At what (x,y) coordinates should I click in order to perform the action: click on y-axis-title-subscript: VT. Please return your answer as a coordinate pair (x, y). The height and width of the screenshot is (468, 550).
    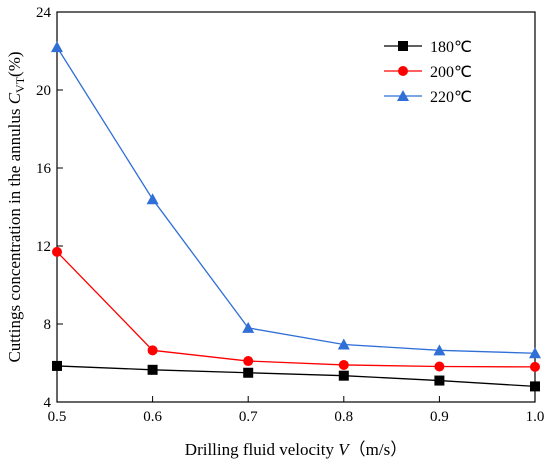
    Looking at the image, I should click on (20, 84).